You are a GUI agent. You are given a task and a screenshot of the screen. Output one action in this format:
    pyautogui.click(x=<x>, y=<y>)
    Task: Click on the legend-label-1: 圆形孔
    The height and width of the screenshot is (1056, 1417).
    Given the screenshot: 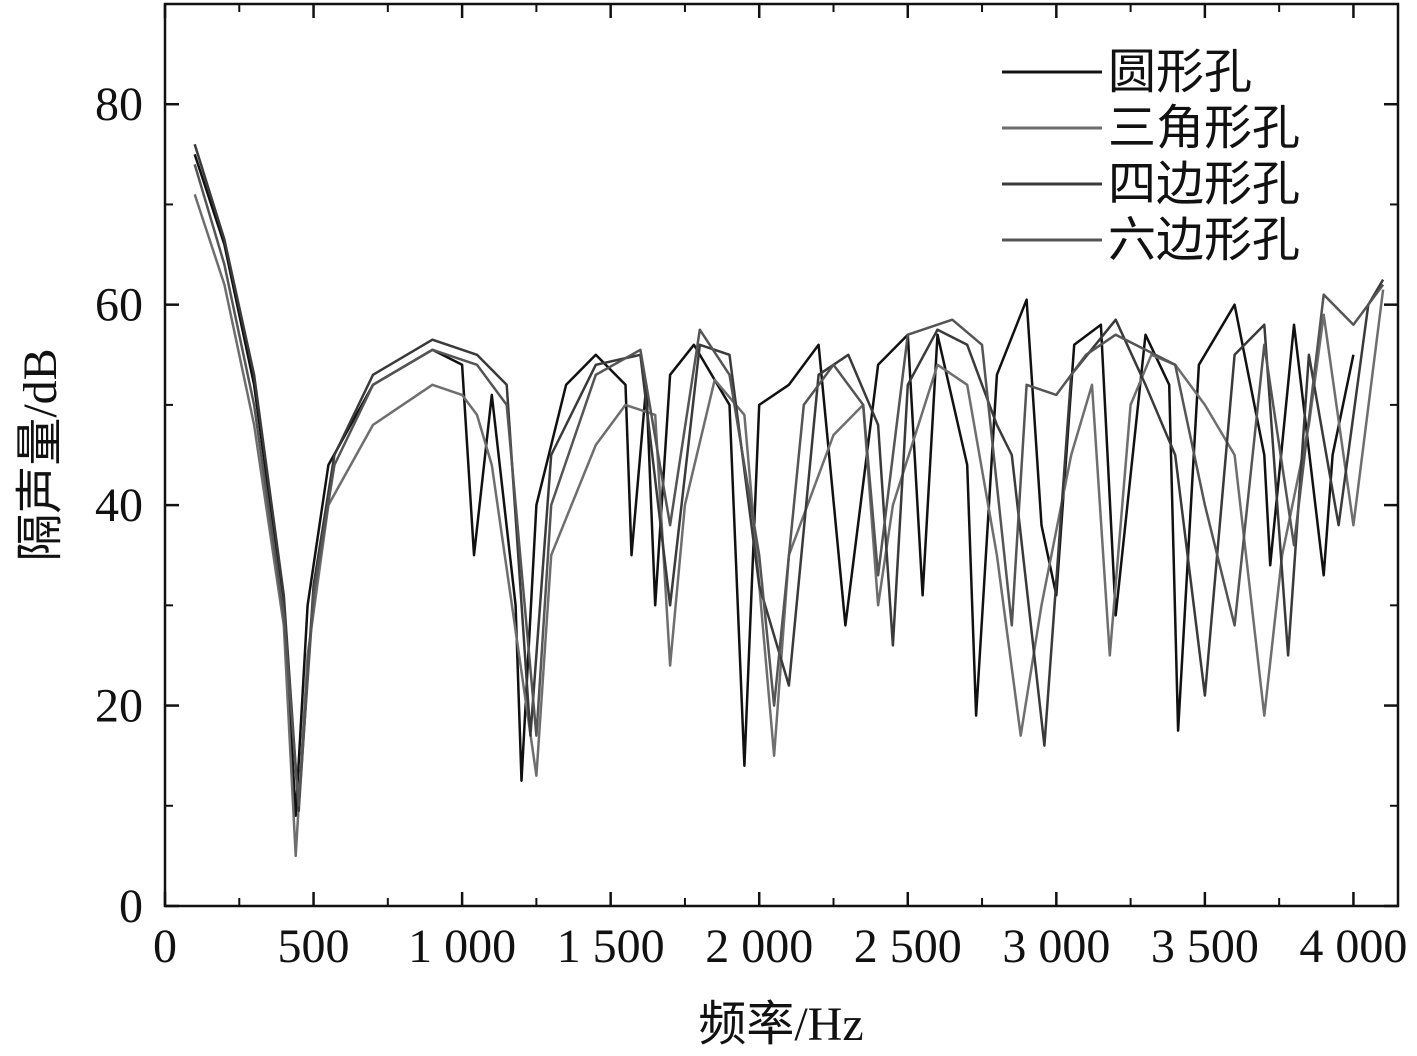 What is the action you would take?
    pyautogui.click(x=1180, y=72)
    